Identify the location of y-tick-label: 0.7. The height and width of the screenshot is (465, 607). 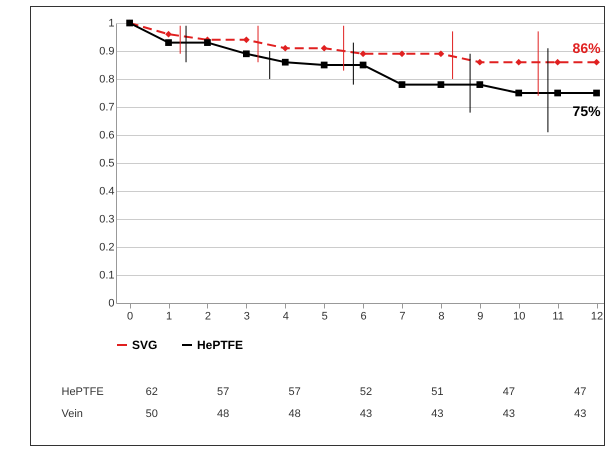
(106, 108).